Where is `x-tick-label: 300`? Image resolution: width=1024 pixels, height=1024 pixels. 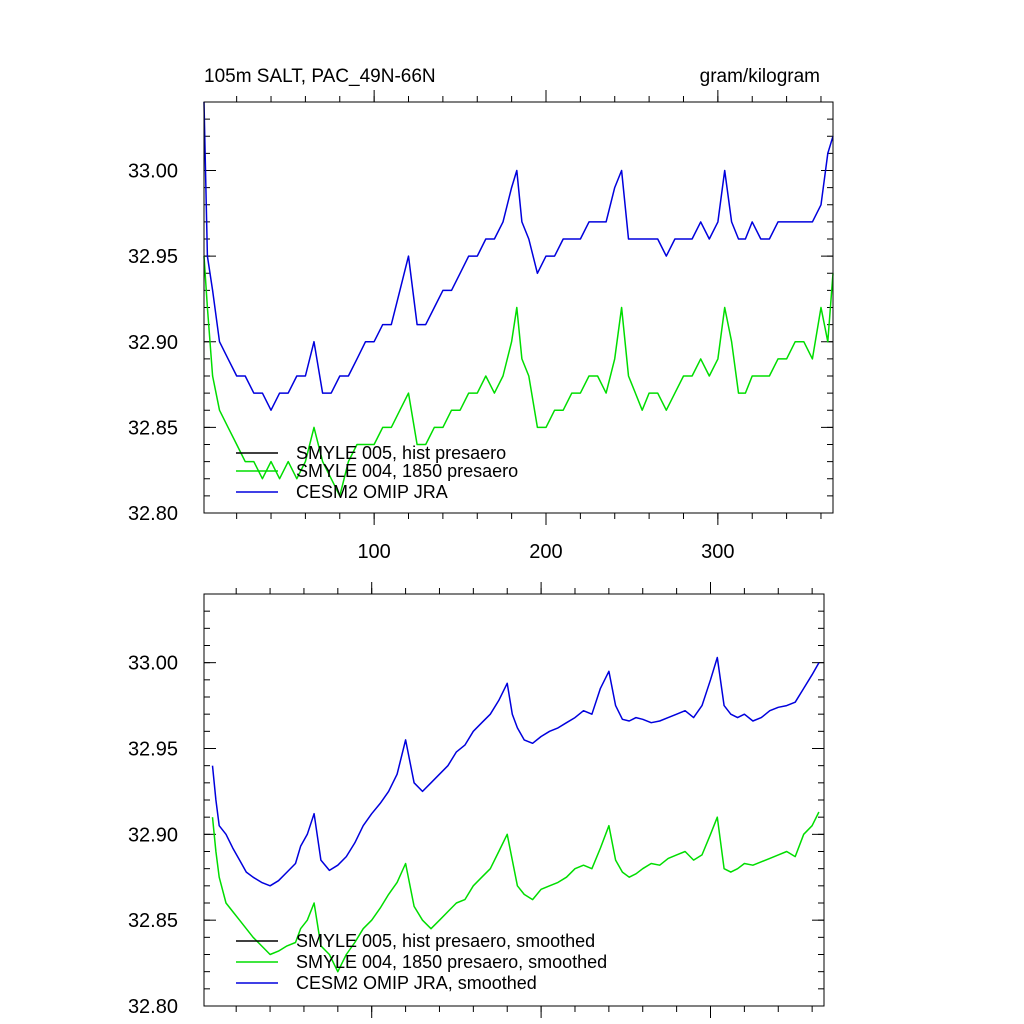 x-tick-label: 300 is located at coordinates (717, 552).